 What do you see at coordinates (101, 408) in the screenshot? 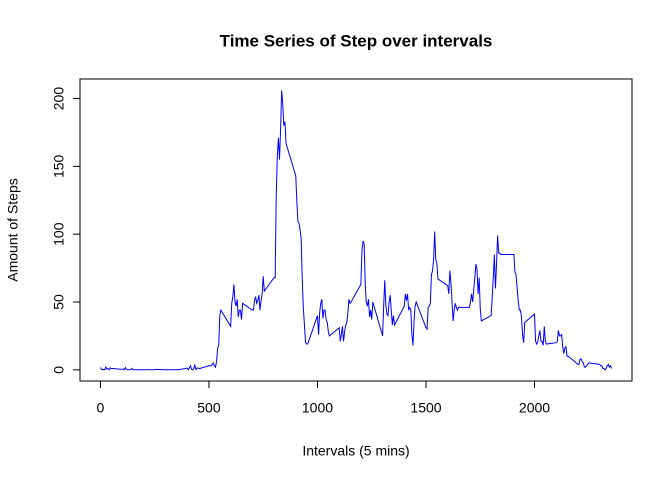
I see `x-tick-label: 0` at bounding box center [101, 408].